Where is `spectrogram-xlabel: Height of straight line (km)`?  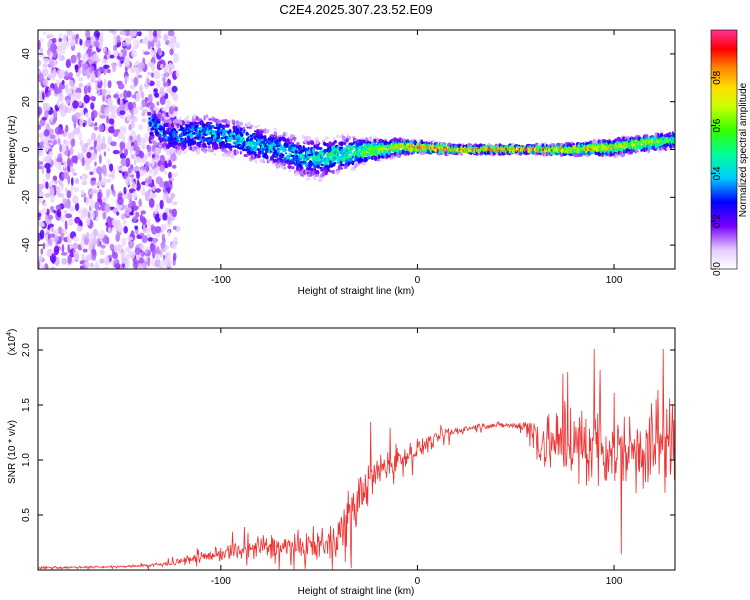
spectrogram-xlabel: Height of straight line (km) is located at coordinates (356, 291).